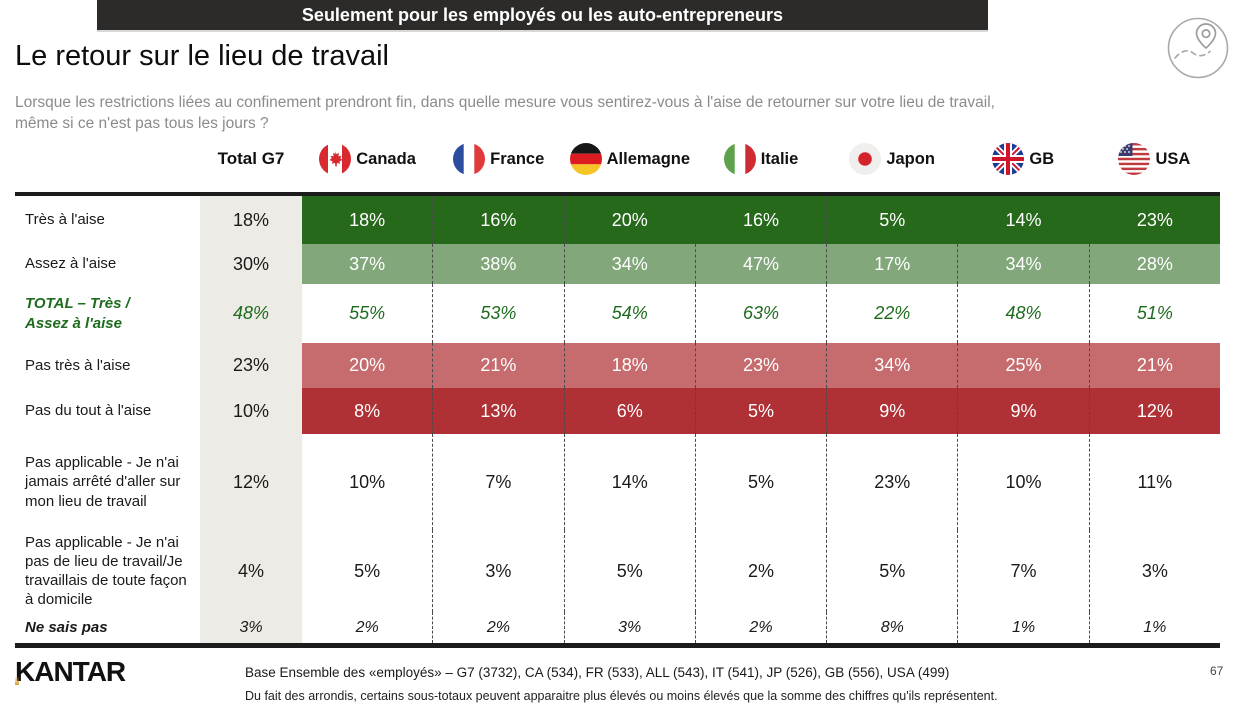 Image resolution: width=1241 pixels, height=713 pixels. I want to click on row-label: Très à l'aise, so click(65, 220).